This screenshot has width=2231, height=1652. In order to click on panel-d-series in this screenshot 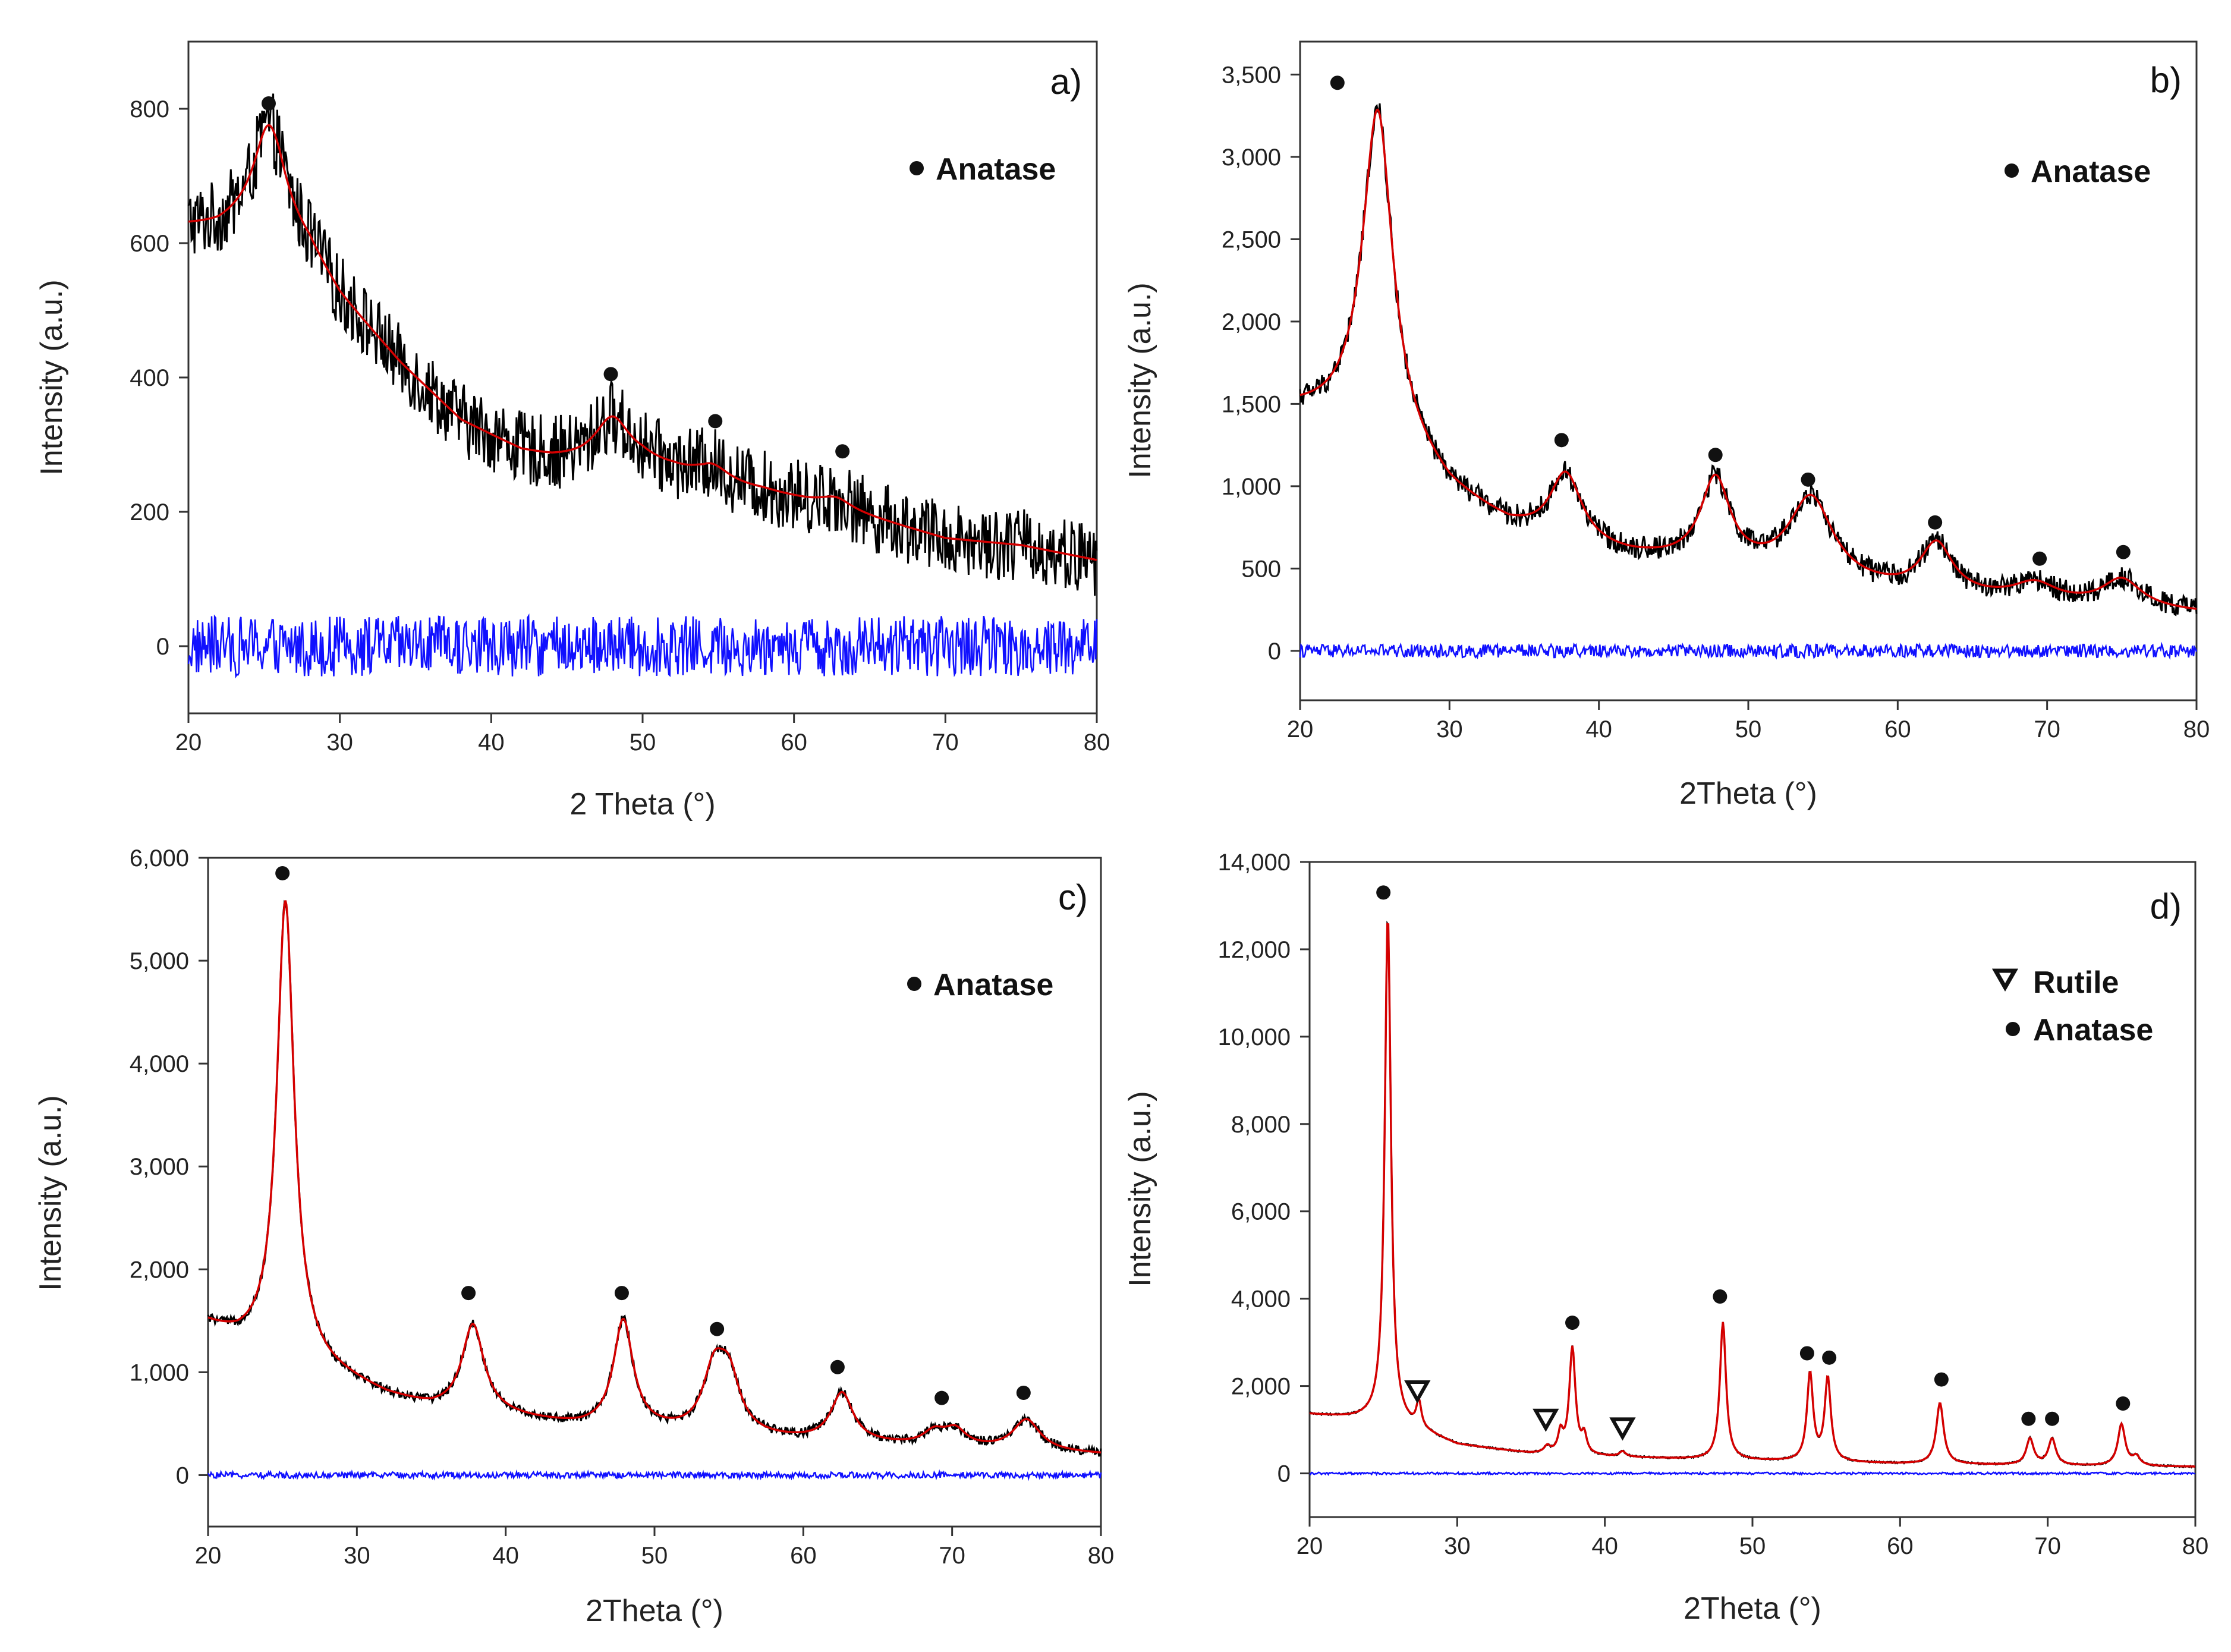, I will do `click(1752, 1198)`.